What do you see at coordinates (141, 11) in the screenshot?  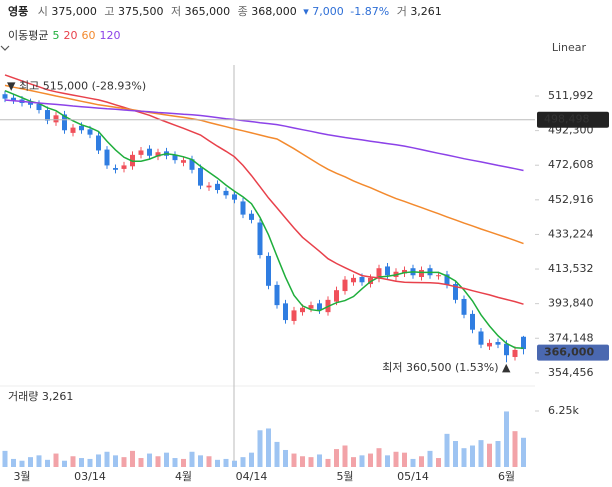 I see `high-value: 375,500` at bounding box center [141, 11].